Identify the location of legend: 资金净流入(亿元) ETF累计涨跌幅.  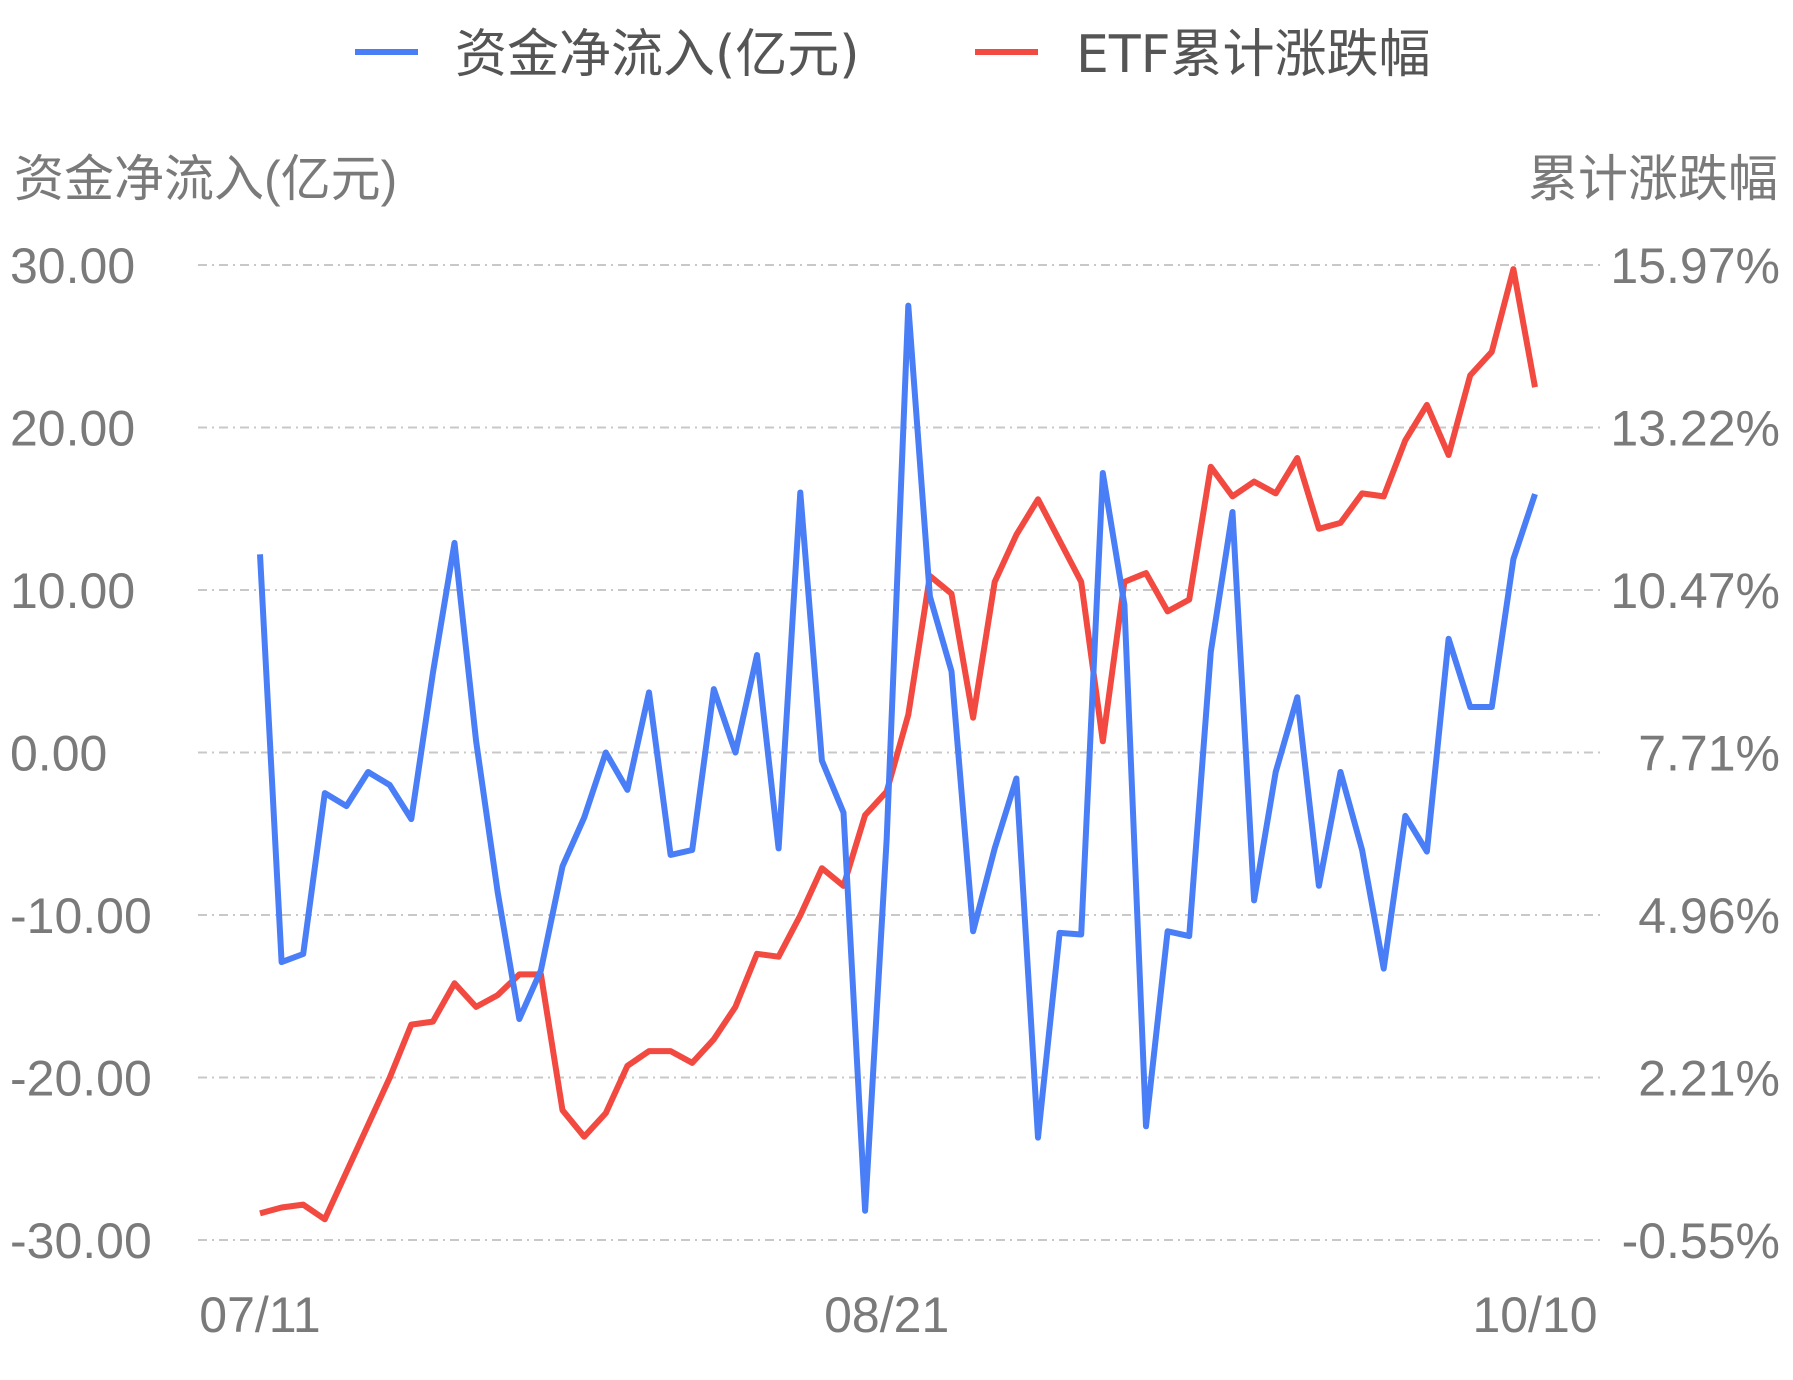
(893, 55).